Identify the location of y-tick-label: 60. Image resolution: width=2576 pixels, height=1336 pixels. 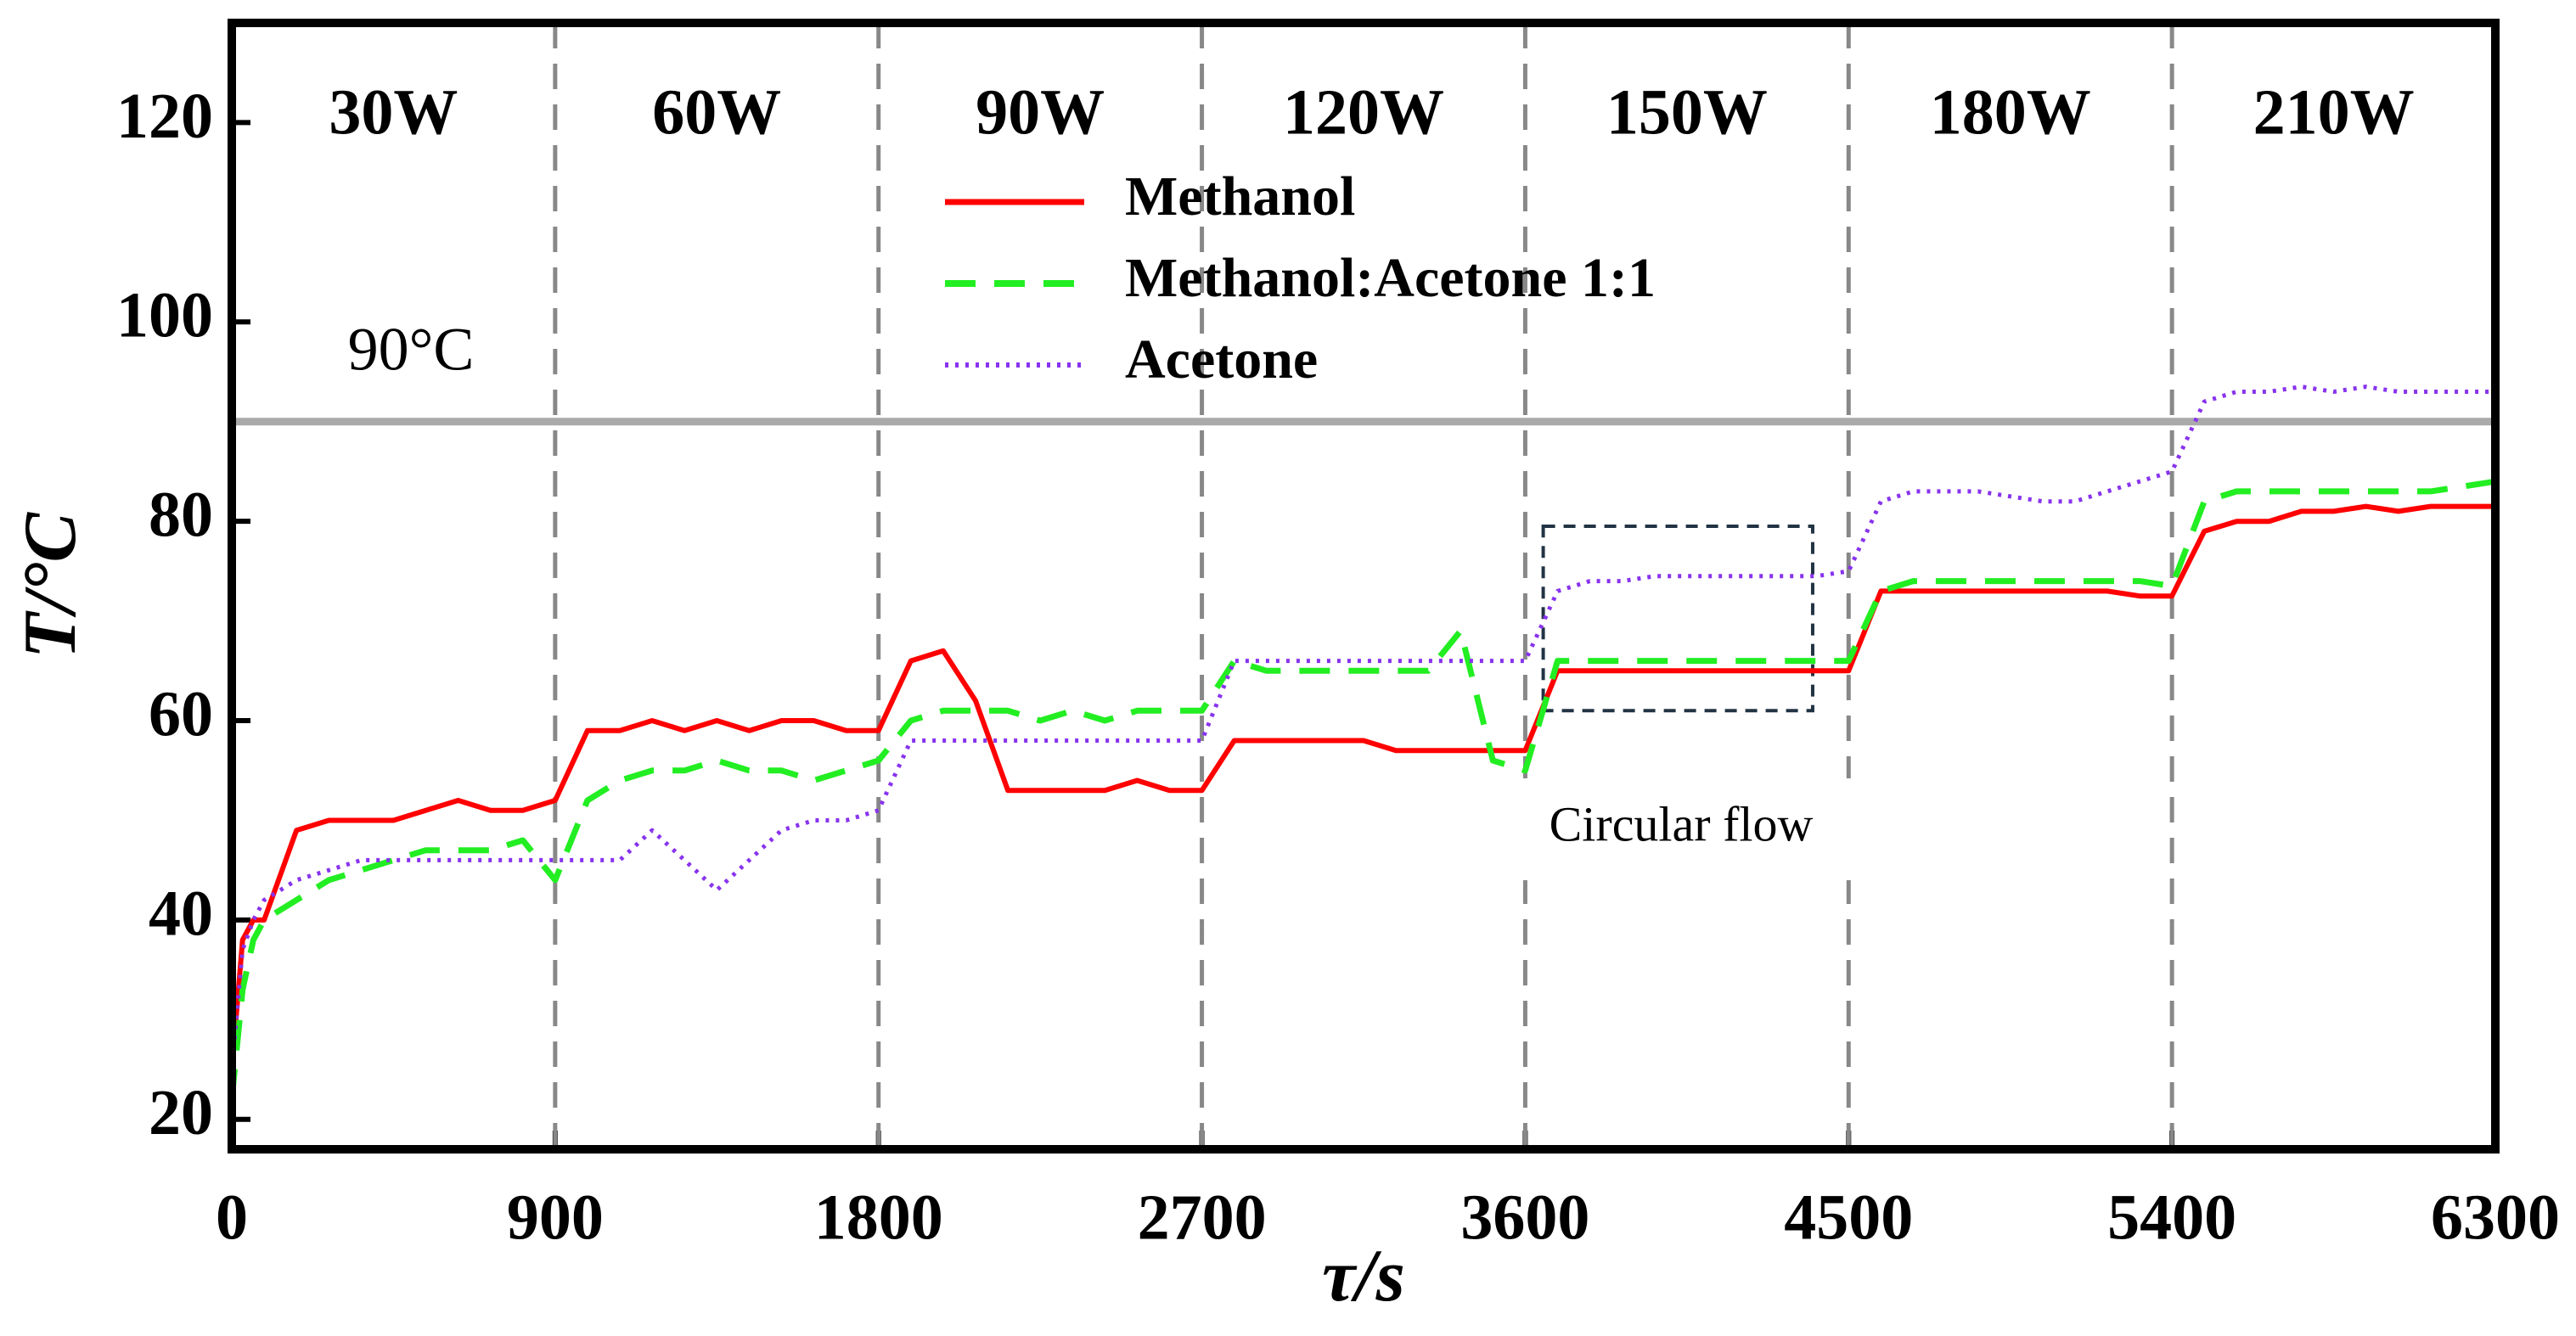
(181, 713).